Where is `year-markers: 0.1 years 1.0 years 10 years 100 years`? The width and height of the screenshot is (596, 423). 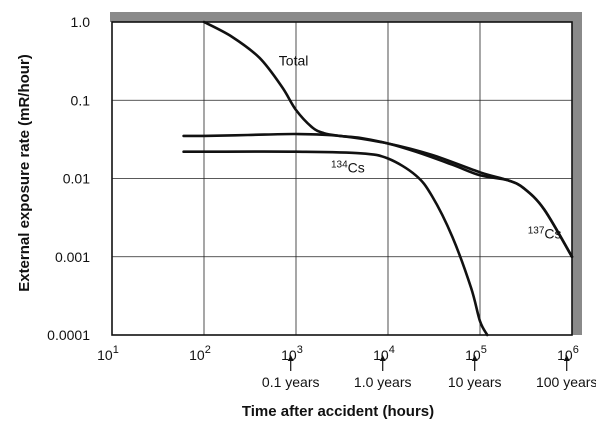
year-markers: 0.1 years 1.0 years 10 years 100 years is located at coordinates (429, 372).